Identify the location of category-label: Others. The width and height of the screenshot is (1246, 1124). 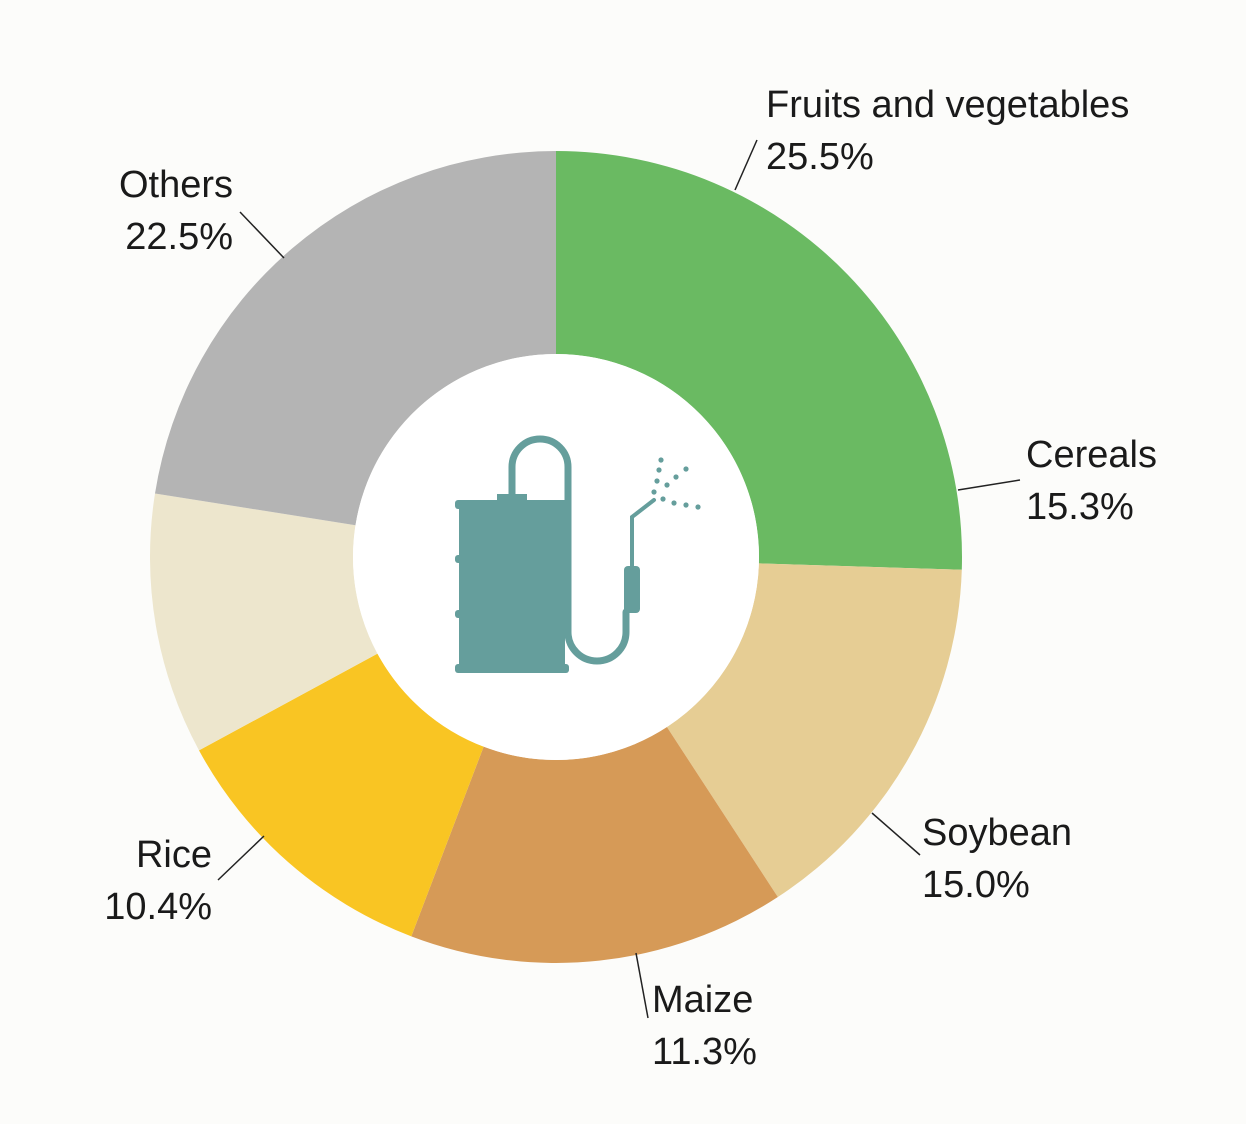
(176, 185).